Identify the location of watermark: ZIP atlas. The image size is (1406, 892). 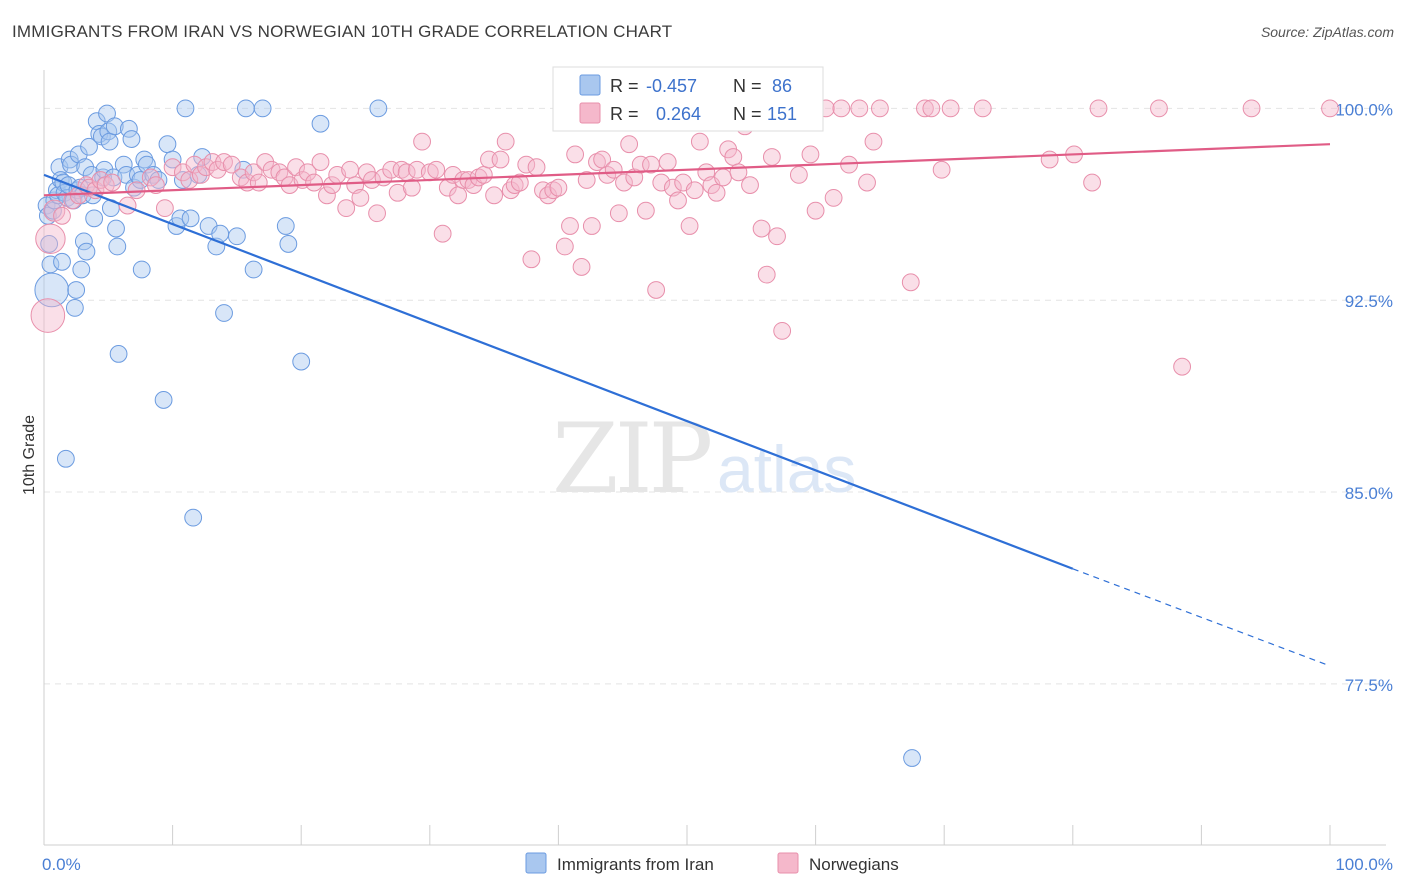
(704, 459).